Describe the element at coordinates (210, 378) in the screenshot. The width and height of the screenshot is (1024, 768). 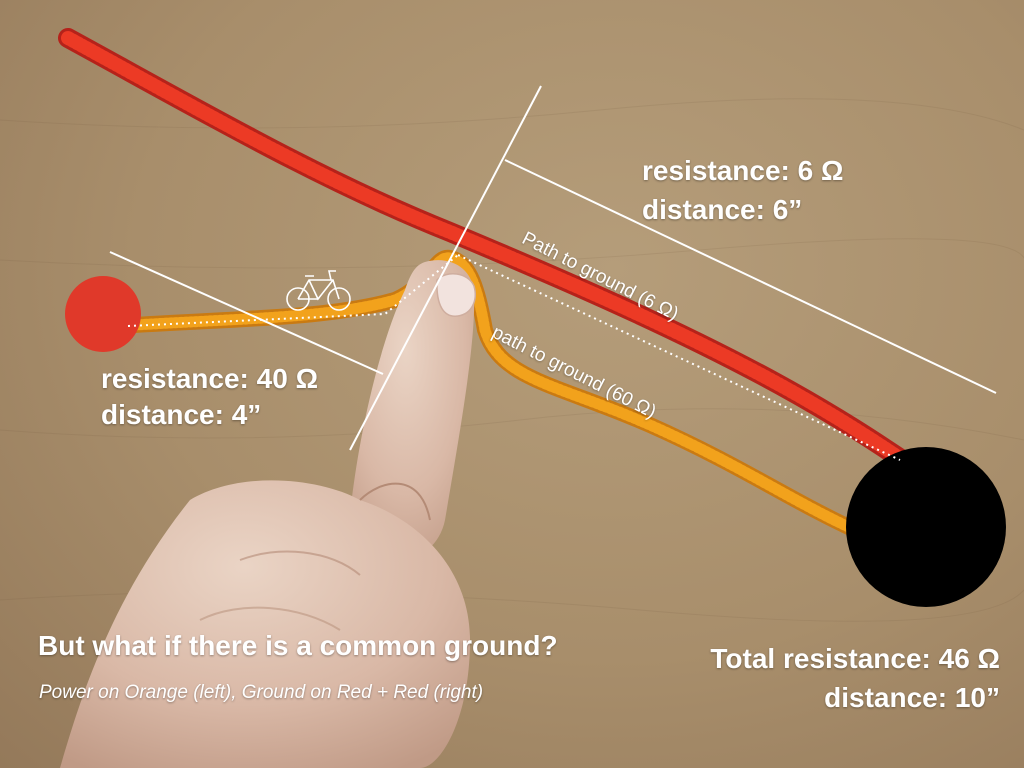
I see `orange-resistance-label: resistance: 40 Ω` at that location.